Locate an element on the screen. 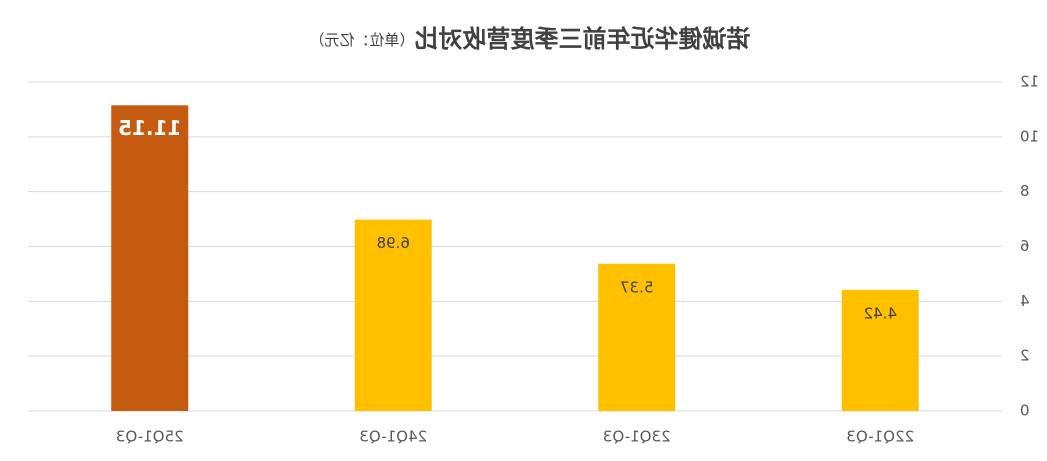 The width and height of the screenshot is (1047, 461). x-tick-label: 24Q1-Q3 is located at coordinates (393, 437).